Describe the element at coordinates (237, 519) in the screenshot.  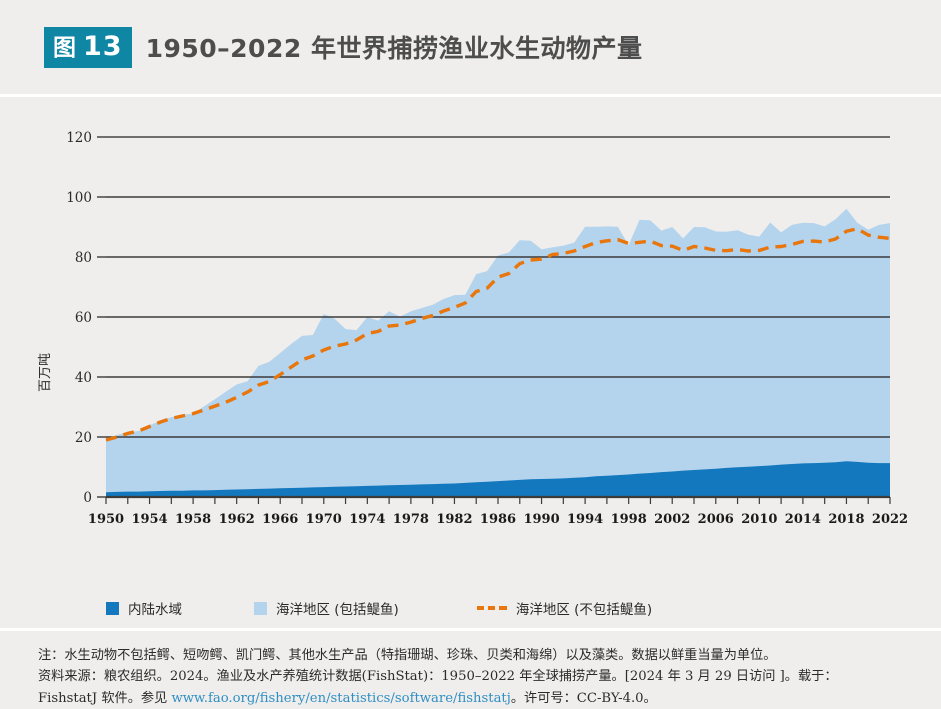
I see `x-tick-1962: 1962` at that location.